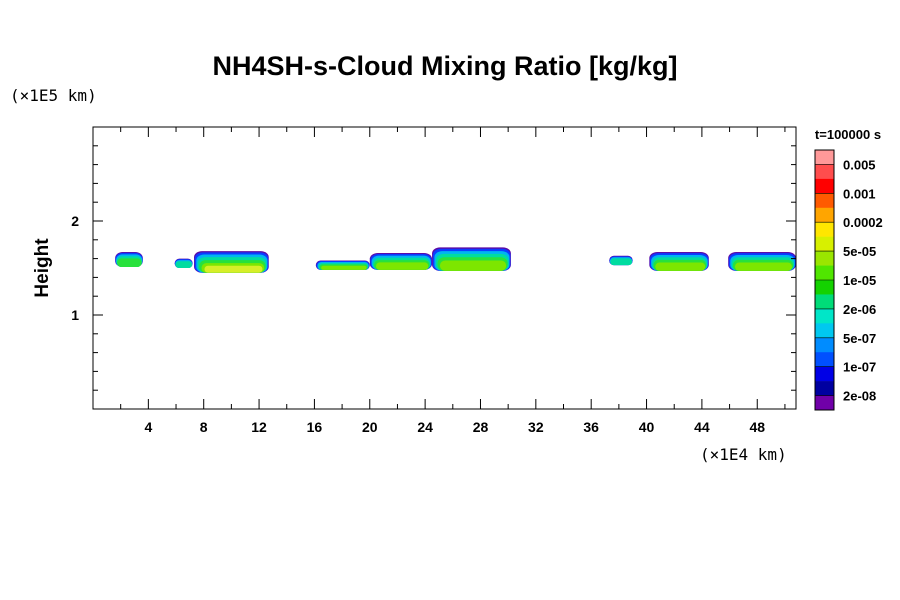 The image size is (900, 600). What do you see at coordinates (315, 427) in the screenshot?
I see `x-tick-label: 16` at bounding box center [315, 427].